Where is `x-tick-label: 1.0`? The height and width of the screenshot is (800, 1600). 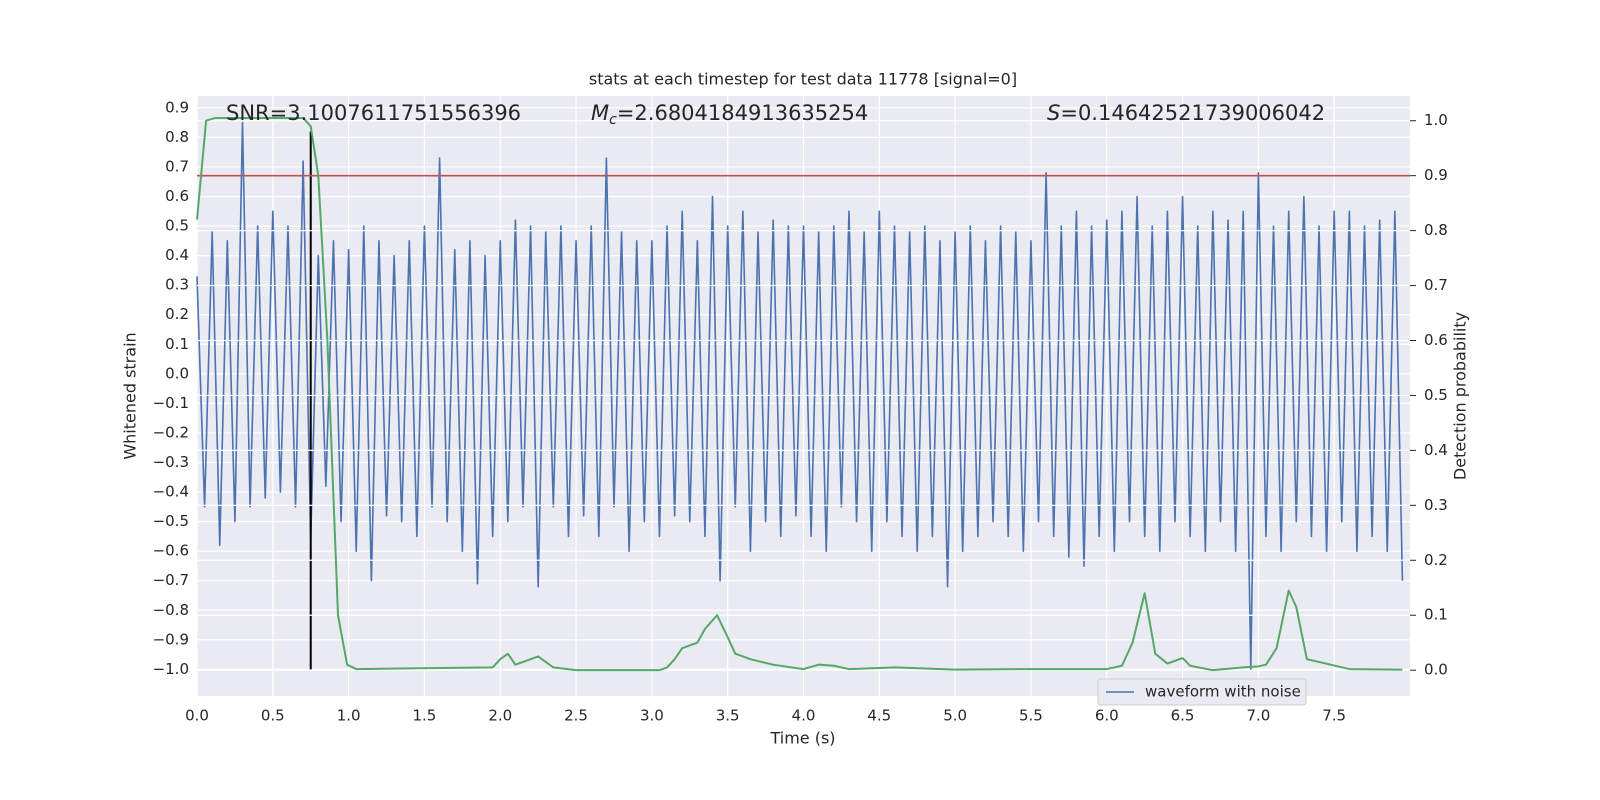 x-tick-label: 1.0 is located at coordinates (349, 716).